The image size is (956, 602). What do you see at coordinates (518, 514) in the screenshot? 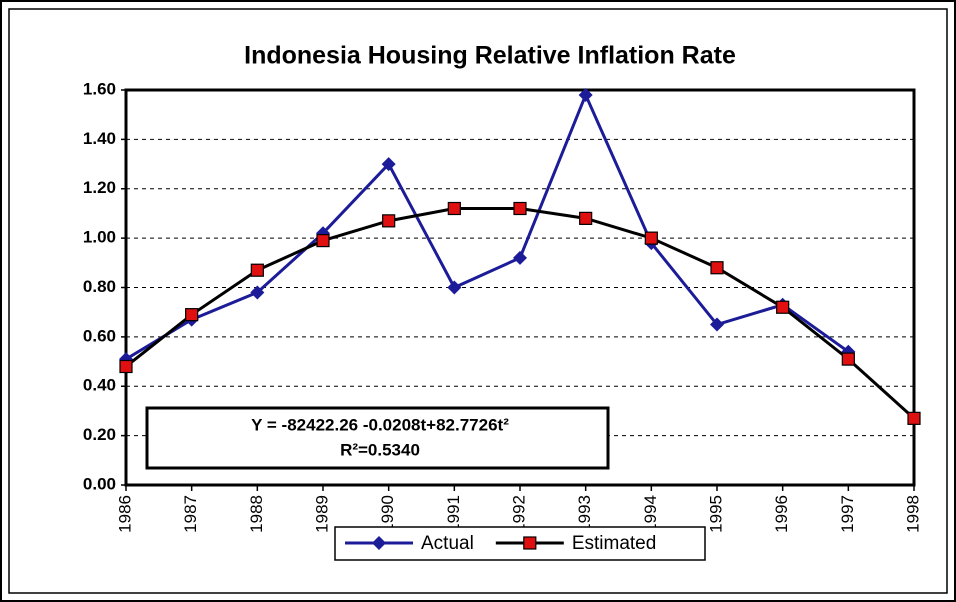
I see `x-tick-label: 1992` at bounding box center [518, 514].